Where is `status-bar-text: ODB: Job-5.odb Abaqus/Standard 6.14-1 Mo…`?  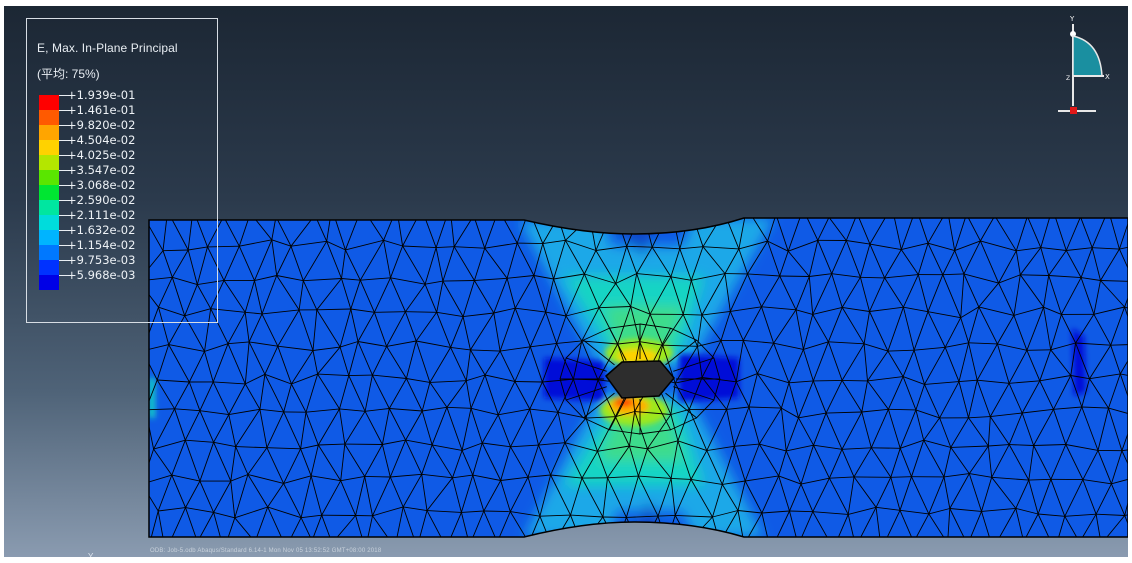 status-bar-text: ODB: Job-5.odb Abaqus/Standard 6.14-1 Mo… is located at coordinates (266, 551).